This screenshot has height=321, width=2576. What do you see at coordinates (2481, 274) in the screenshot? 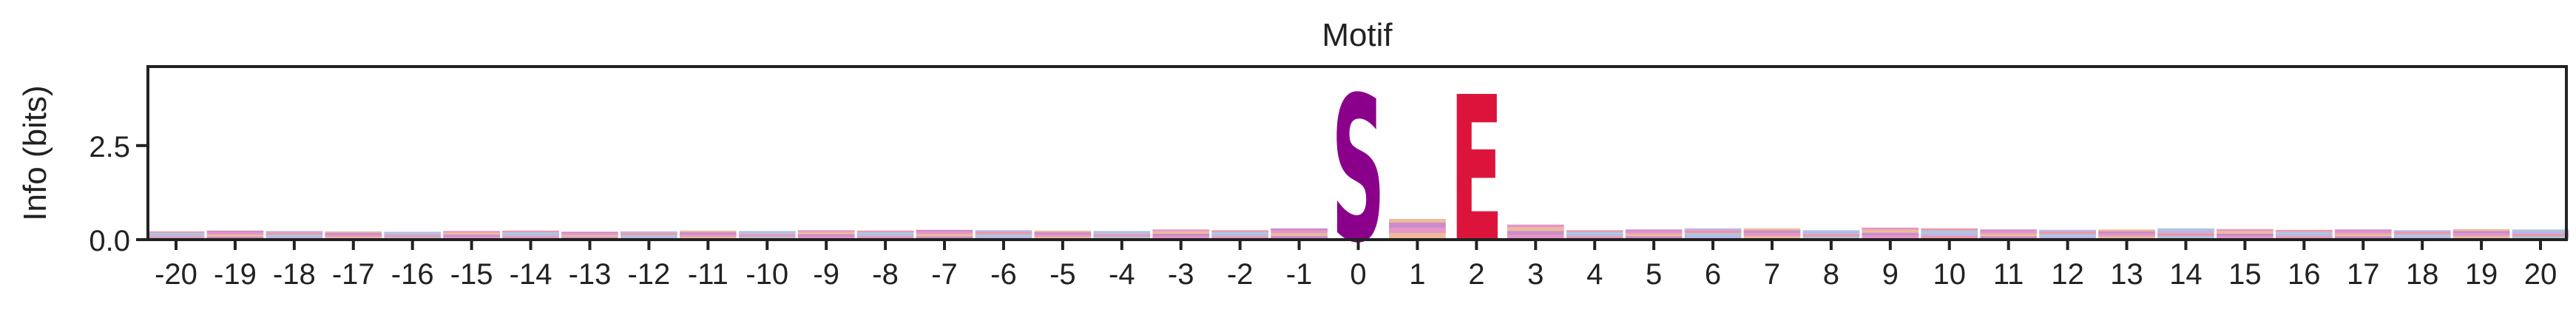
I see `x-tick-label: 19` at bounding box center [2481, 274].